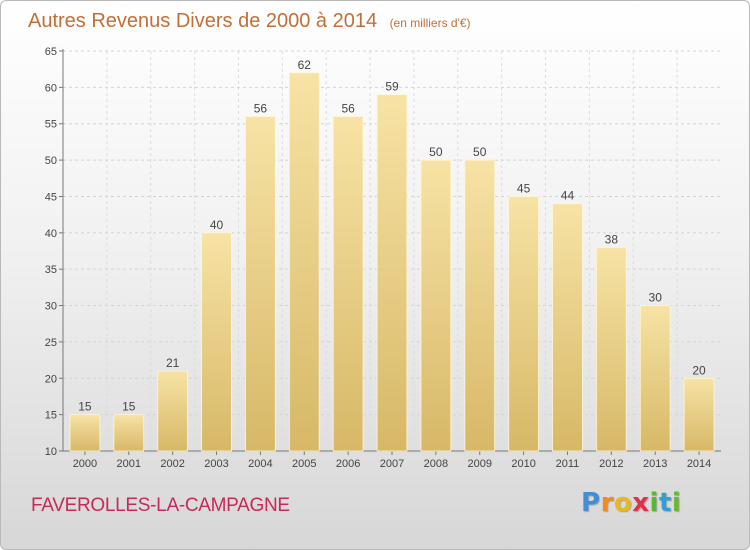 The width and height of the screenshot is (750, 550). What do you see at coordinates (129, 464) in the screenshot?
I see `x-tick-label: 2001` at bounding box center [129, 464].